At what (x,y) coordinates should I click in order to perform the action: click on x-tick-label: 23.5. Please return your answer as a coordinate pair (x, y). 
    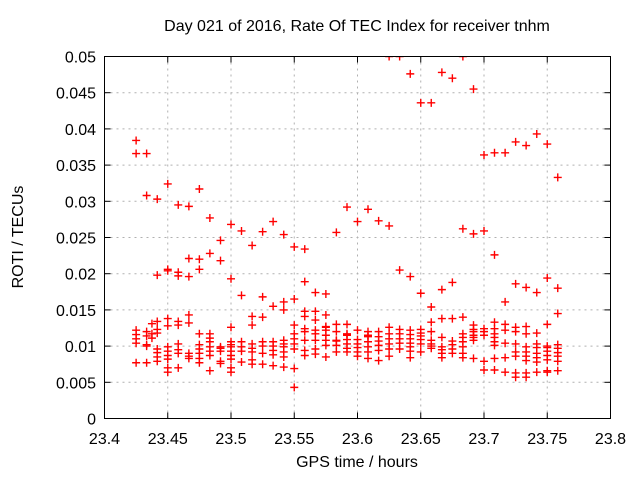
    Looking at the image, I should click on (230, 439).